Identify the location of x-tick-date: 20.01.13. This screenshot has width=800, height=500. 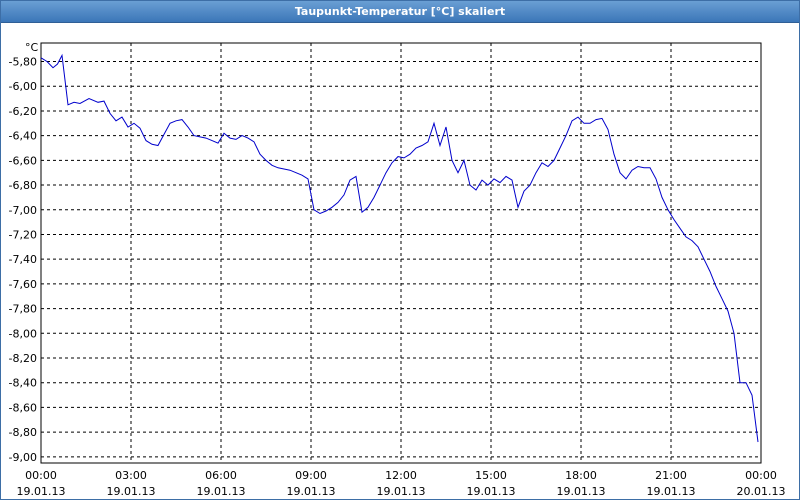
(761, 491).